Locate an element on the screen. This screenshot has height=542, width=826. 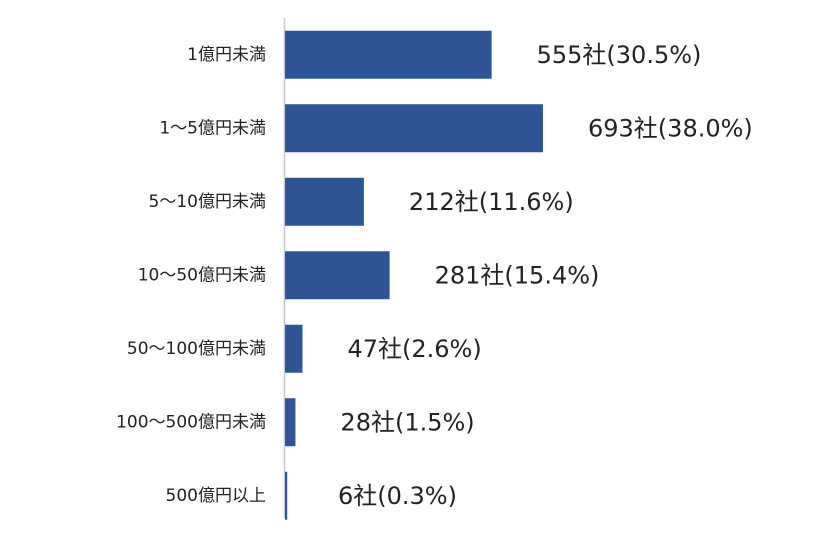
value-label: 212社(11.6%) is located at coordinates (491, 202).